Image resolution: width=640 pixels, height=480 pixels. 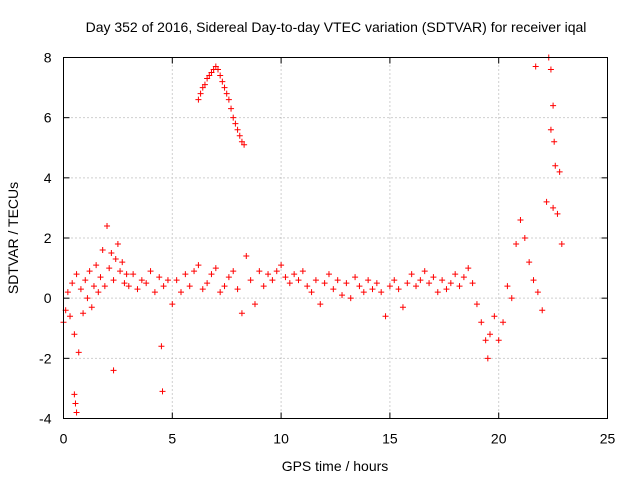 What do you see at coordinates (64, 439) in the screenshot?
I see `x-tick-label: 0` at bounding box center [64, 439].